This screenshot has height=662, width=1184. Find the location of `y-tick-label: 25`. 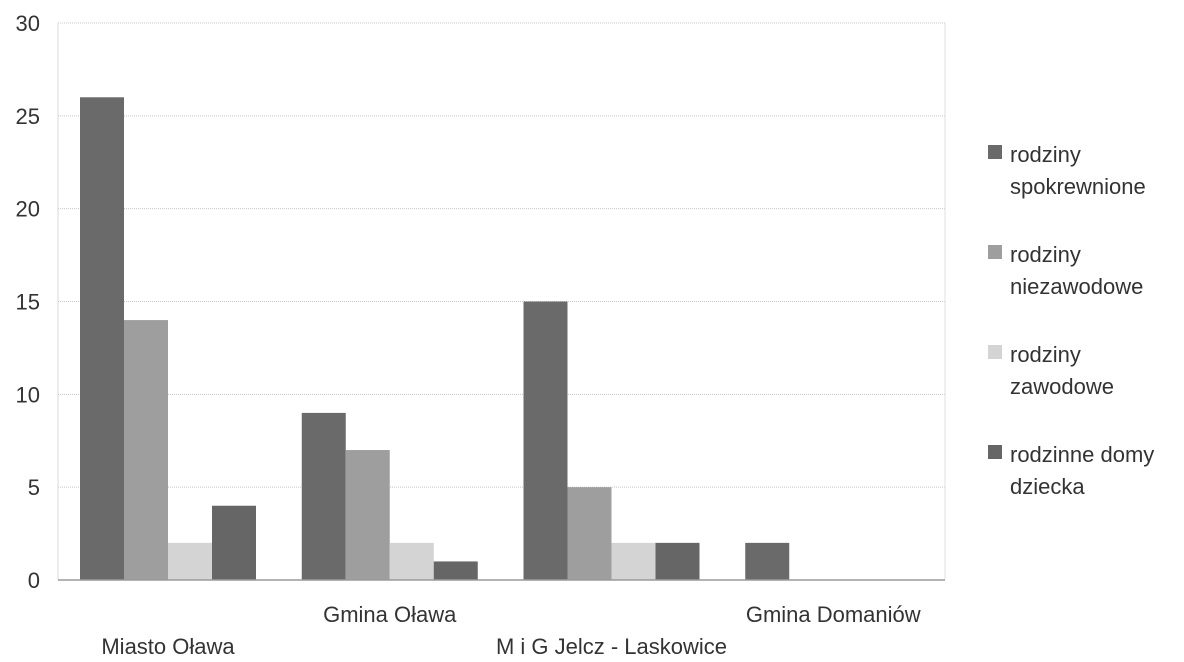

y-tick-label: 25 is located at coordinates (28, 116).